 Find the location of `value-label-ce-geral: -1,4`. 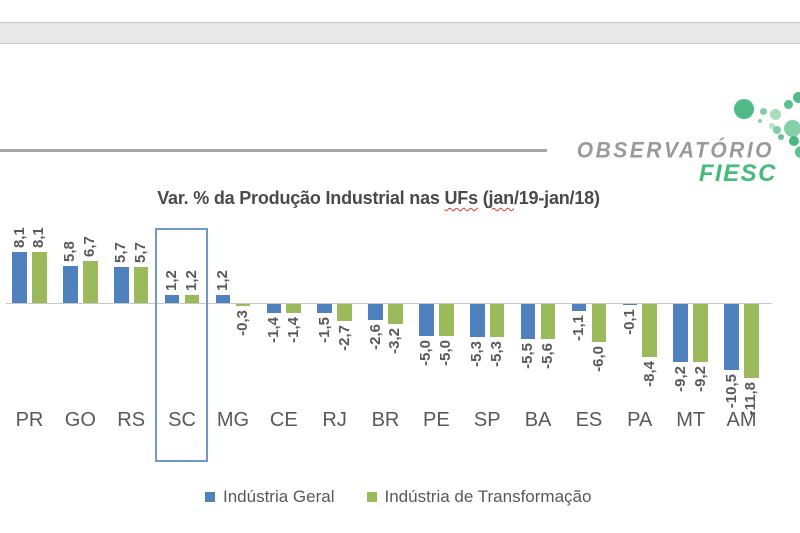

value-label-ce-geral: -1,4 is located at coordinates (273, 329).